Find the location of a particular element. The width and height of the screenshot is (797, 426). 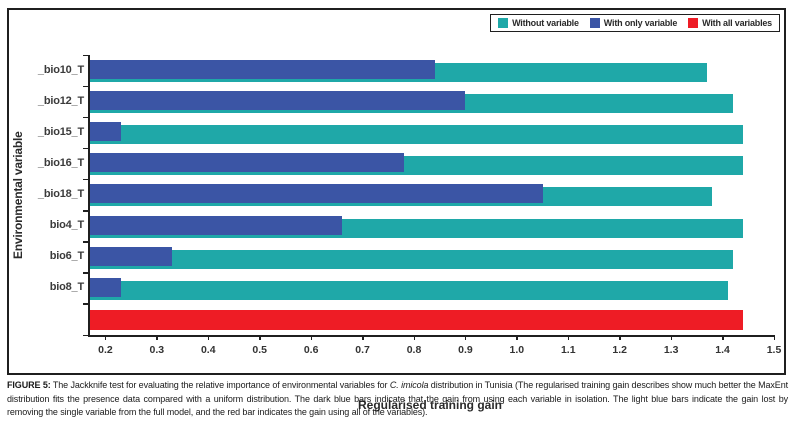

x-tick-label: 1.1 is located at coordinates (568, 350).